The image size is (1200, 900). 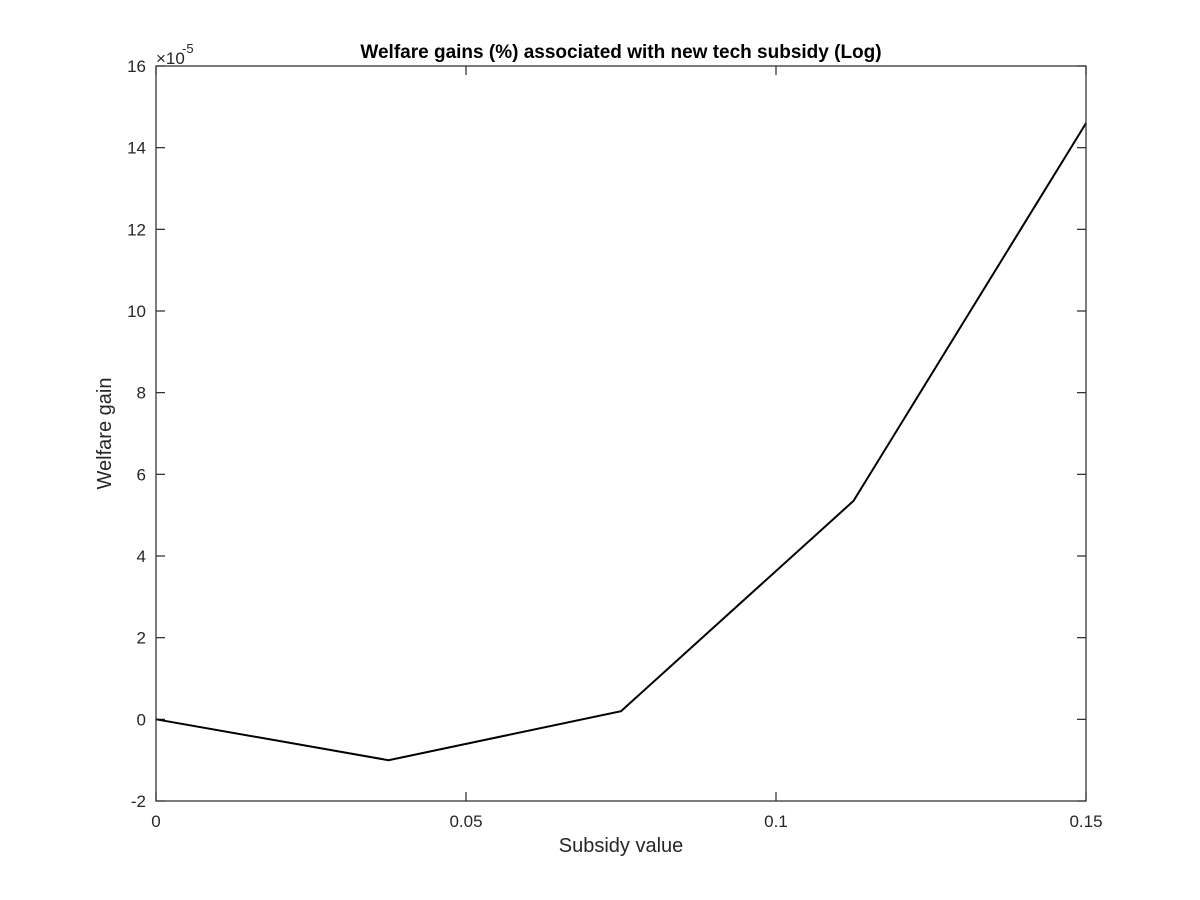 What do you see at coordinates (621, 846) in the screenshot?
I see `x-axis-label: Subsidy value` at bounding box center [621, 846].